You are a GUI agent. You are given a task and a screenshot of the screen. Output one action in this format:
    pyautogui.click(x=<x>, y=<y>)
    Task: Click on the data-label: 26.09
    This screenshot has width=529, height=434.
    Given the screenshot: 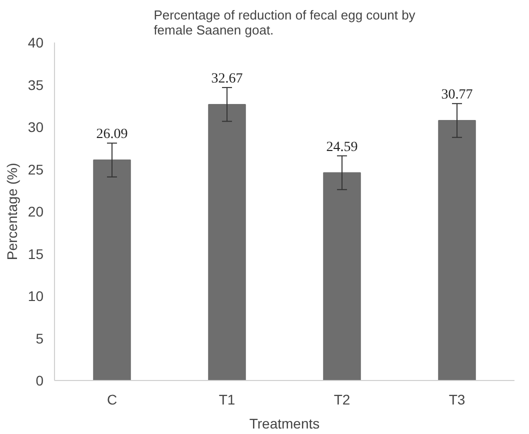 What is the action you would take?
    pyautogui.click(x=112, y=134)
    